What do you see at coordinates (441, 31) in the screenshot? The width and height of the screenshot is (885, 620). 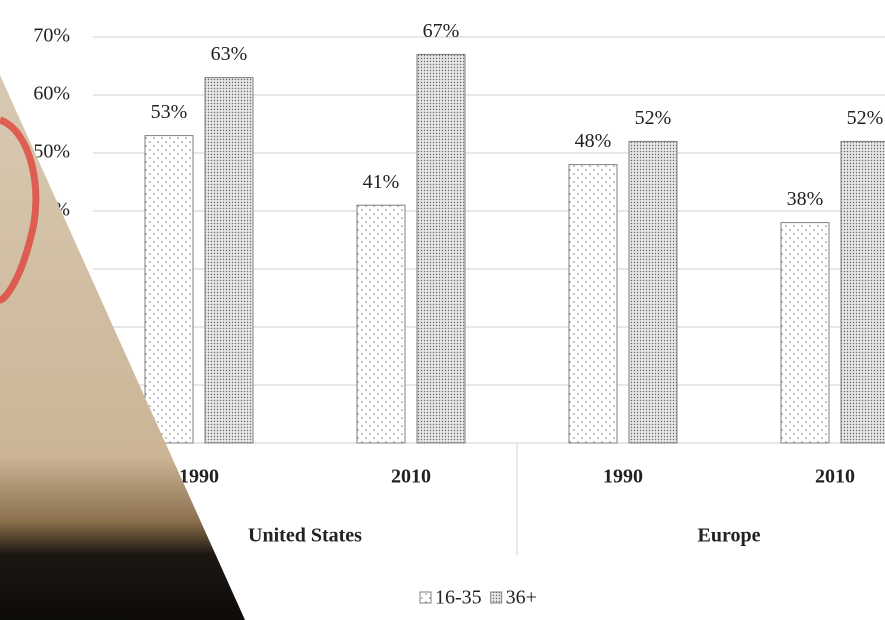 I see `value-label: 67%` at bounding box center [441, 31].